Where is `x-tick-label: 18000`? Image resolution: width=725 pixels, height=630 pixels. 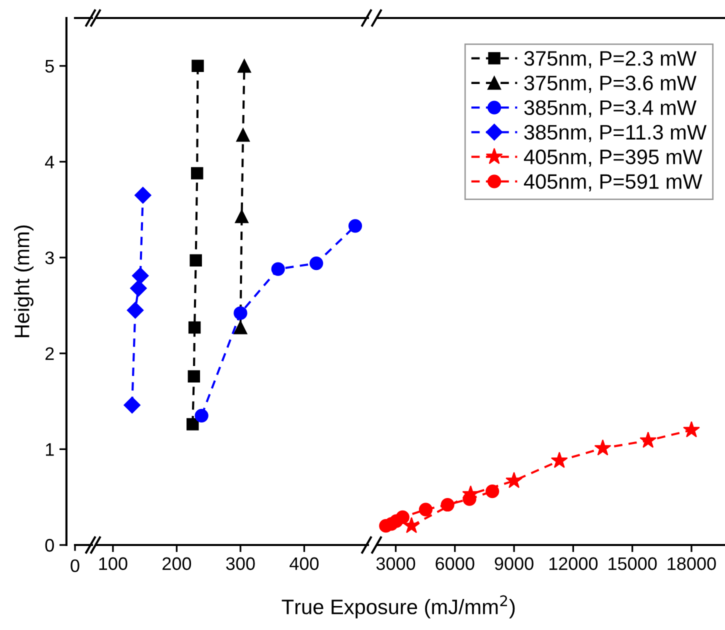
x-tick-label: 18000 is located at coordinates (692, 563).